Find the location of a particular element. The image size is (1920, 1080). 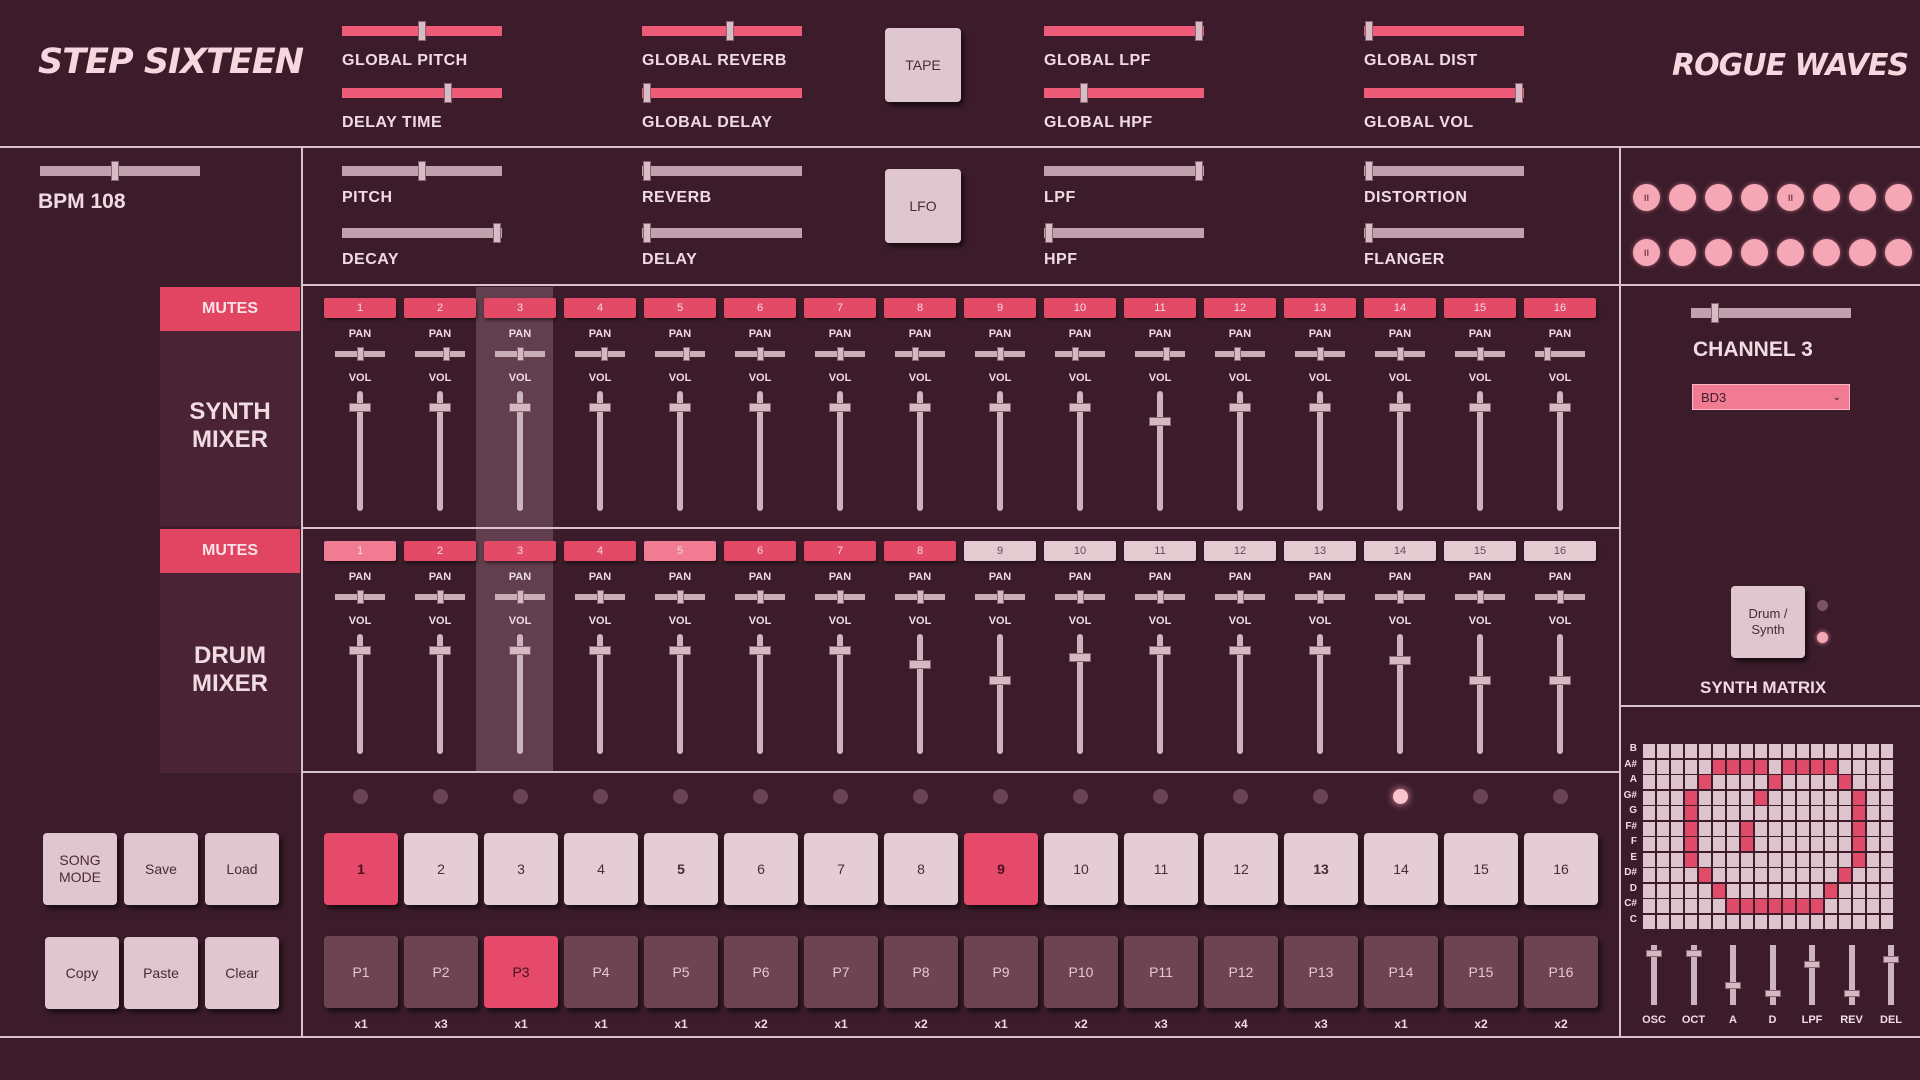

drum-mute-button: 11 is located at coordinates (1160, 551).